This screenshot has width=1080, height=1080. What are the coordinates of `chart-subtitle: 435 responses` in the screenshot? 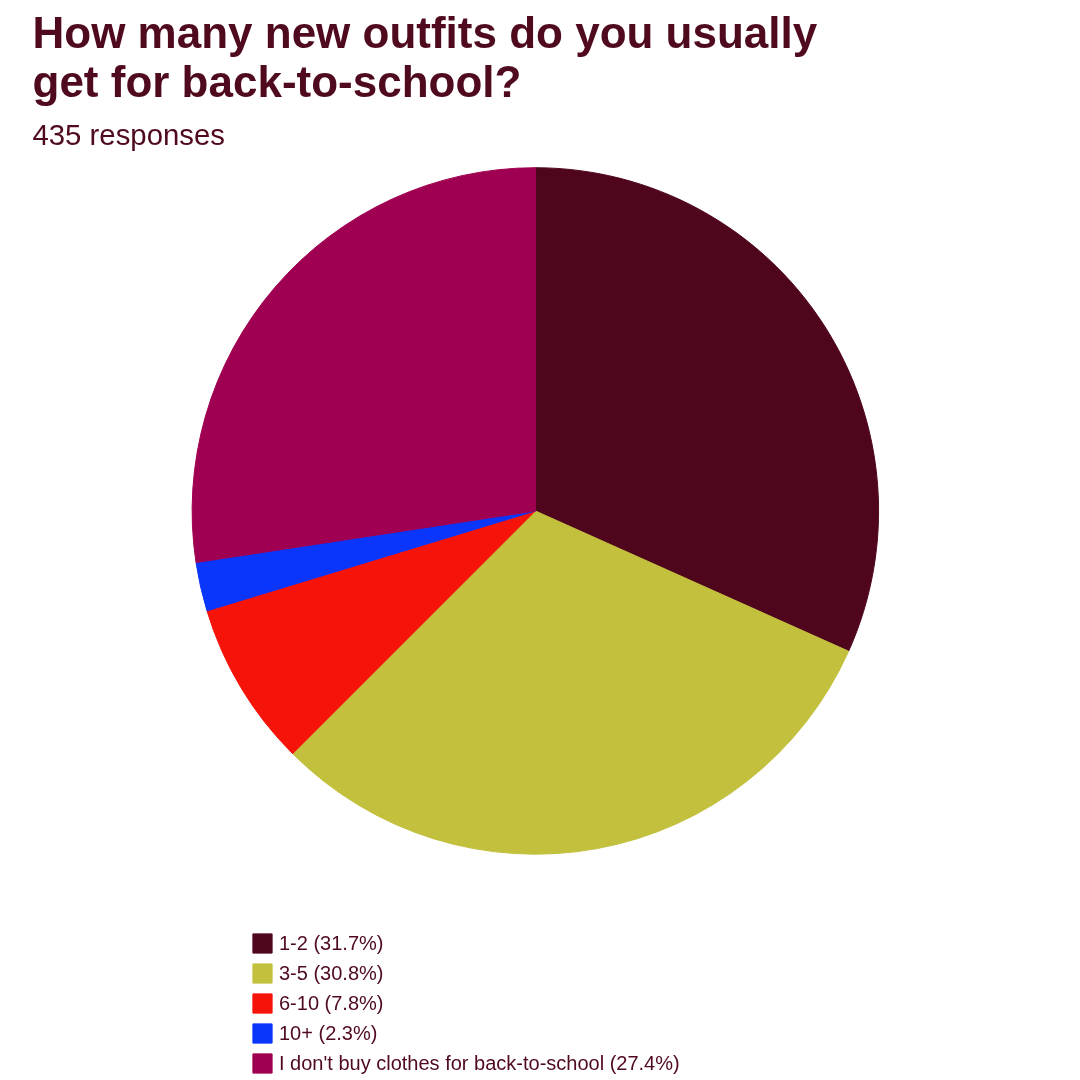 It's located at (128, 134).